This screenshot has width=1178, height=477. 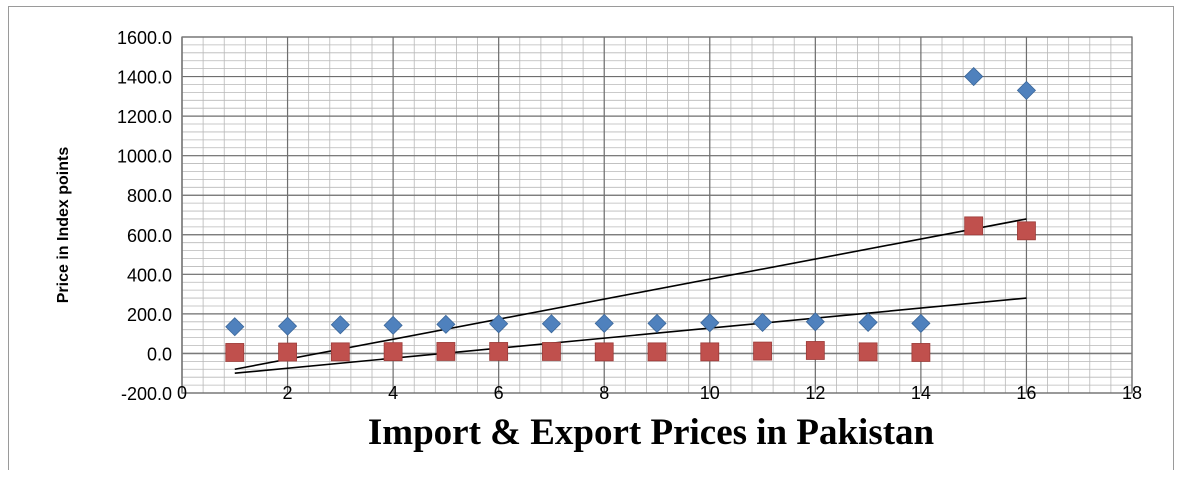 I want to click on x-tick-label: 16, so click(x=1026, y=393).